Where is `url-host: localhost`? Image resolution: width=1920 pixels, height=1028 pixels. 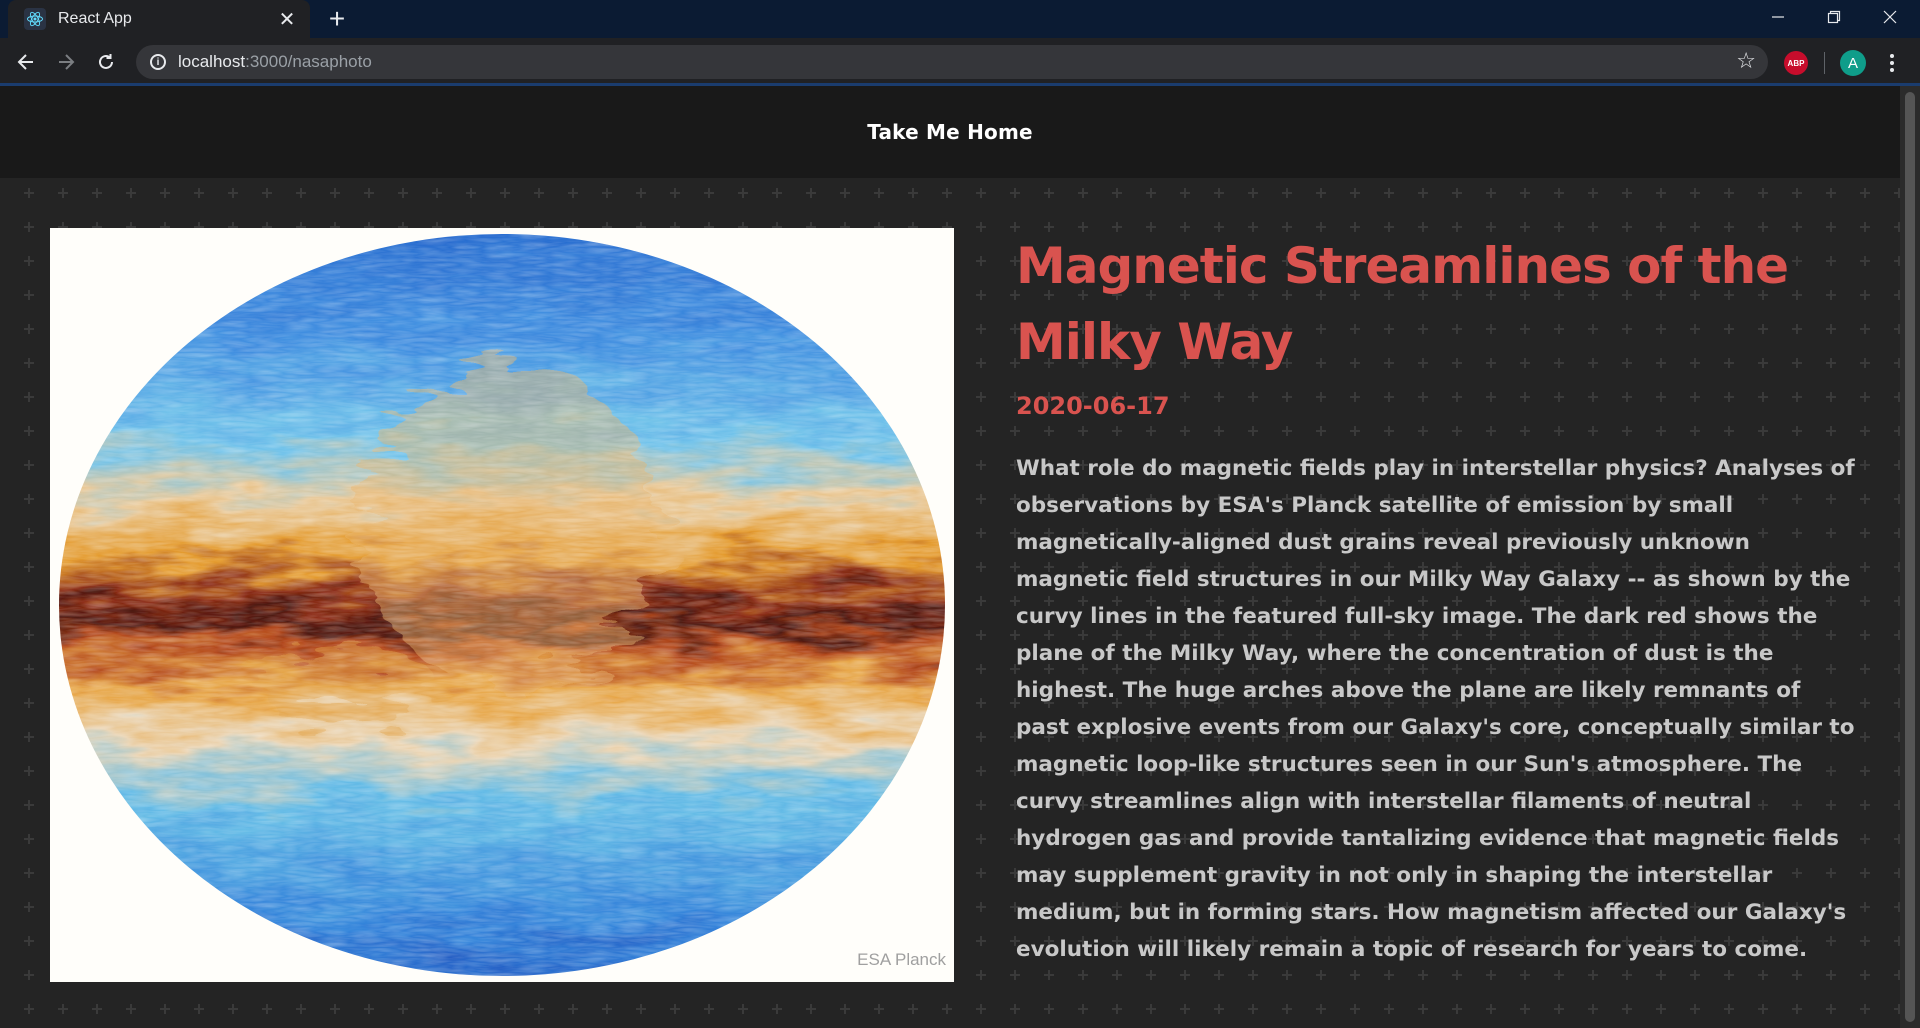
url-host: localhost is located at coordinates (212, 61).